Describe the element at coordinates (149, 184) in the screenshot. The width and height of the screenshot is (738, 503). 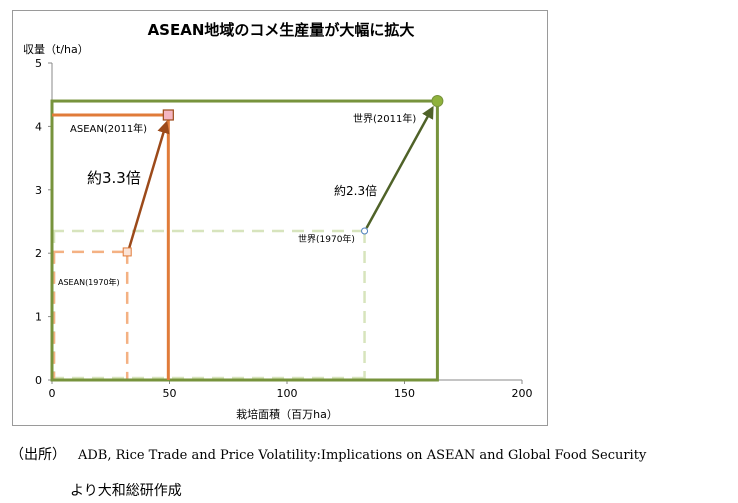
I see `asean-growth-arrow` at that location.